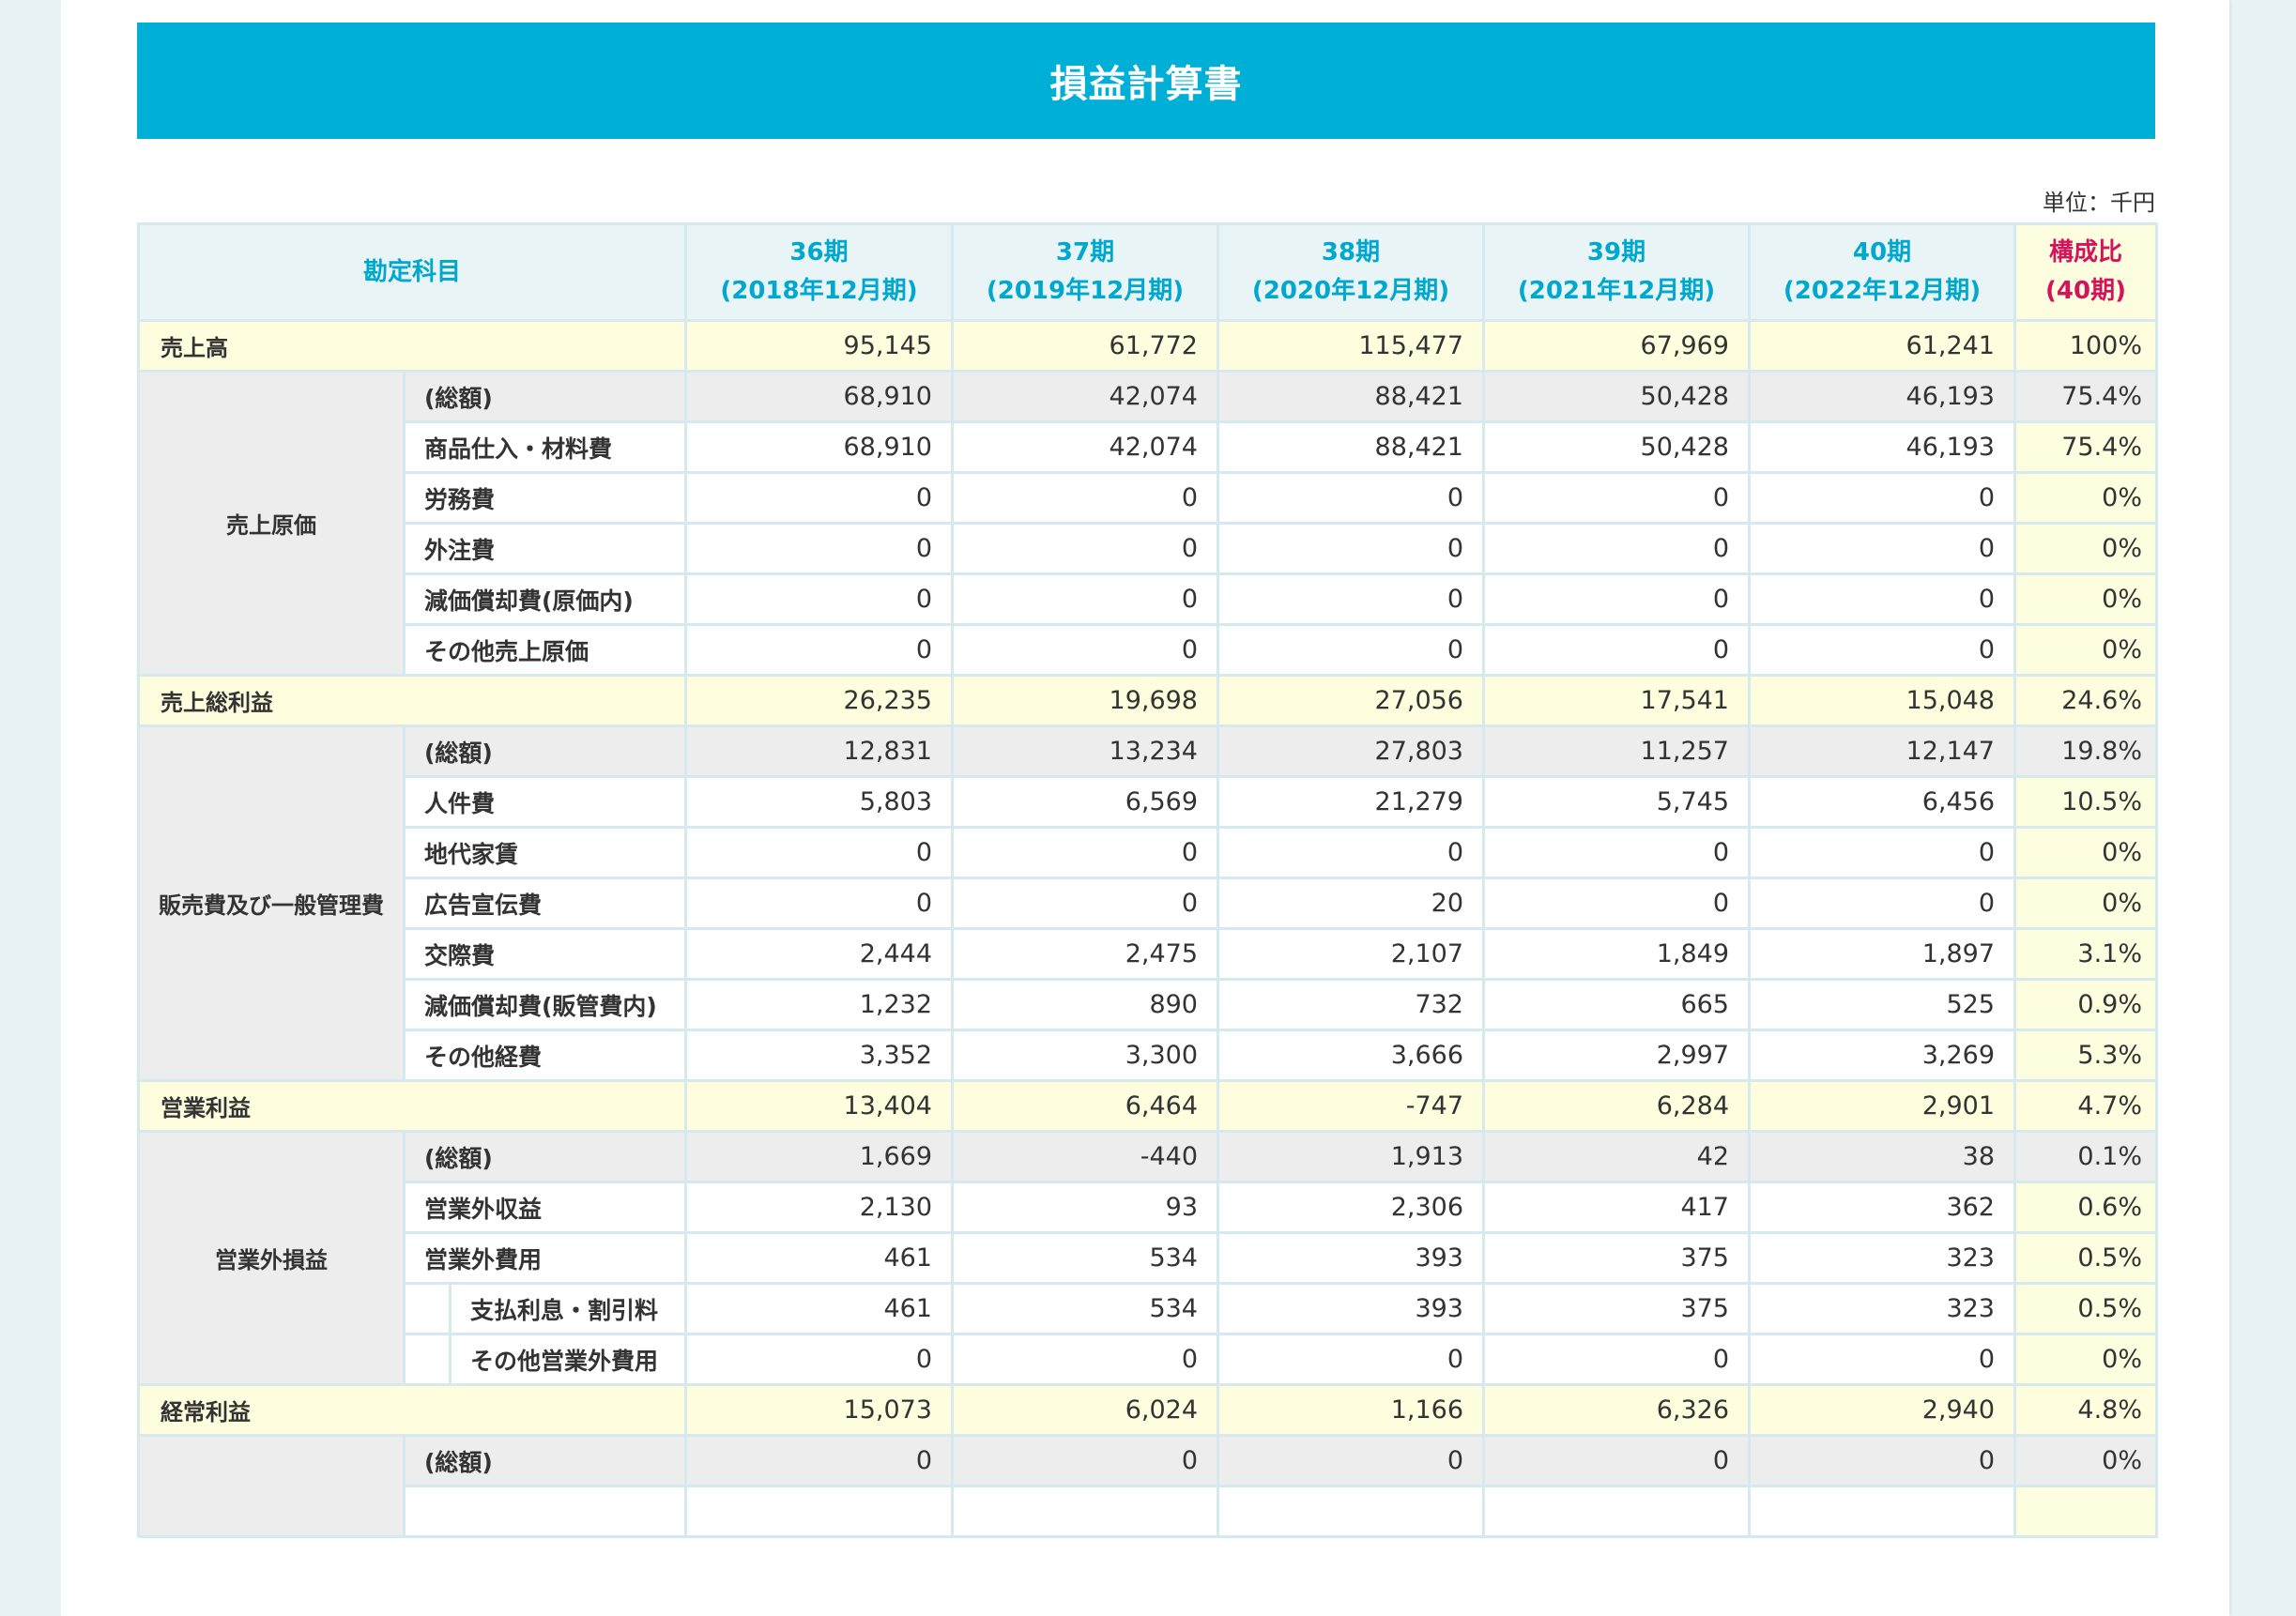 Image resolution: width=2296 pixels, height=1616 pixels. Describe the element at coordinates (1882, 1106) in the screenshot. I see `value-cell: 2,901` at that location.